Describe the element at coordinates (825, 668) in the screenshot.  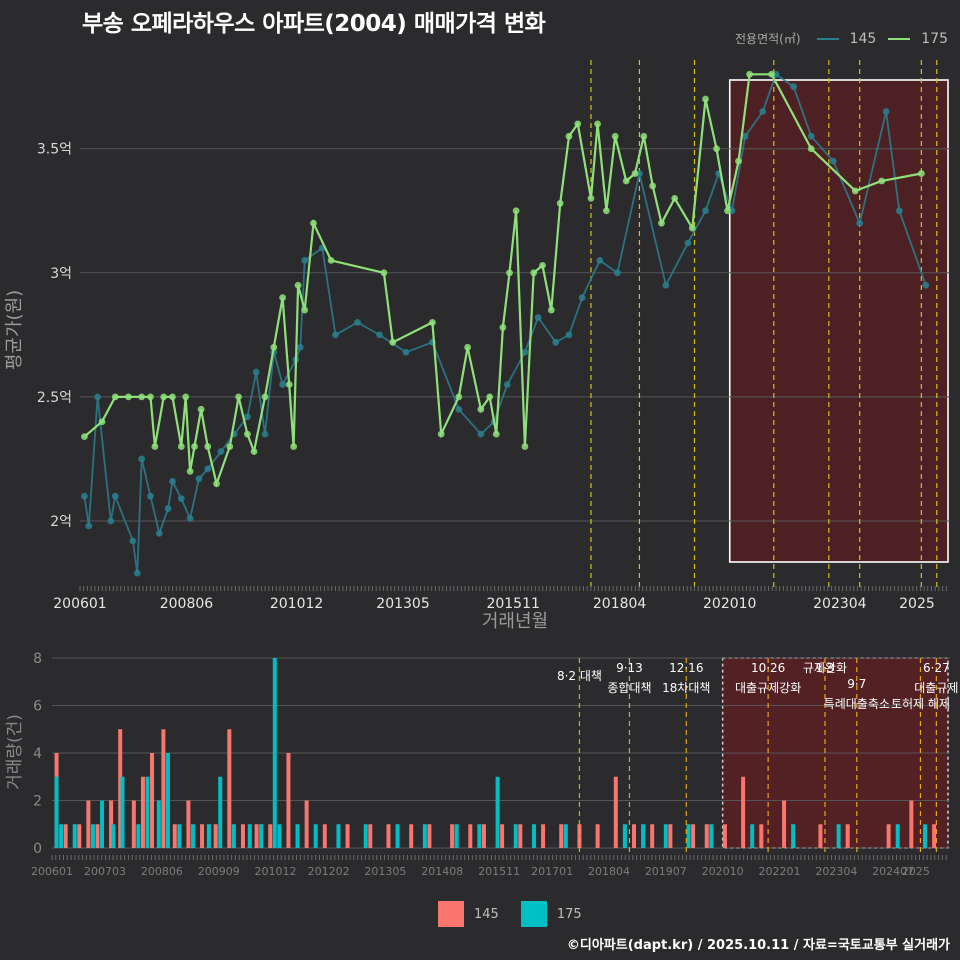
I see `policy-annotation-label: 규제완화` at that location.